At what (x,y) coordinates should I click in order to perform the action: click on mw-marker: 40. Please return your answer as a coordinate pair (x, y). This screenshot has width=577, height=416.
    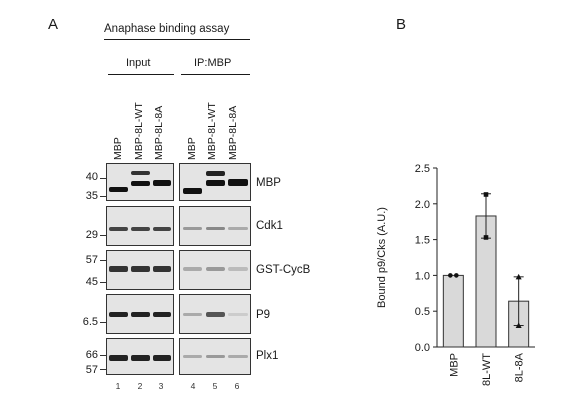
    Looking at the image, I should click on (91, 177).